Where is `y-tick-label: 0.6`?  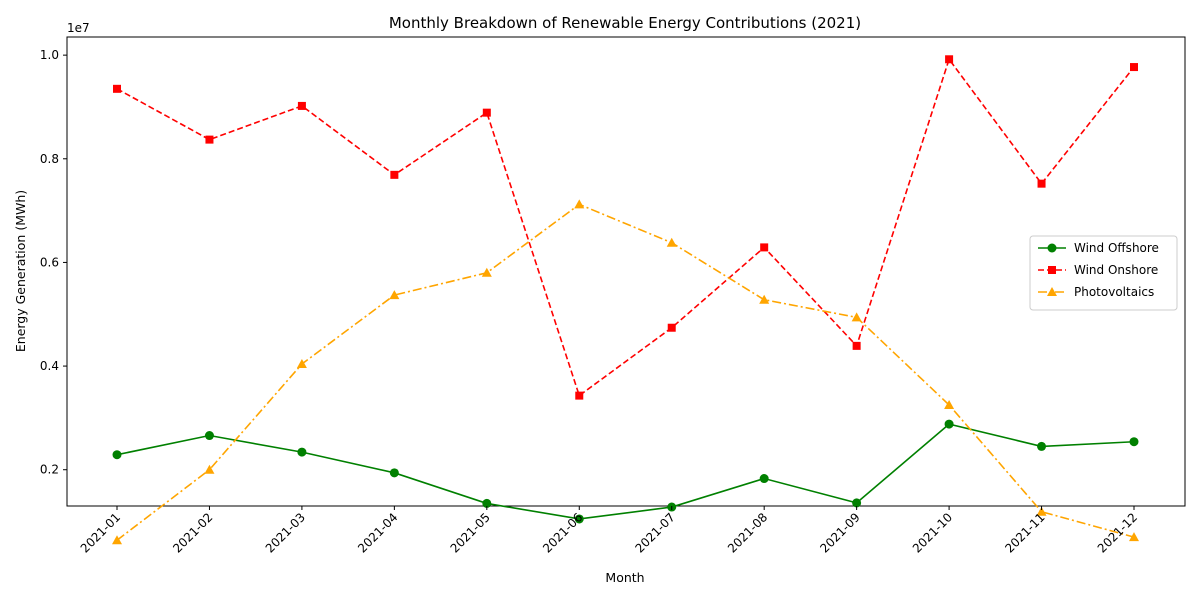
y-tick-label: 0.6 is located at coordinates (49, 262).